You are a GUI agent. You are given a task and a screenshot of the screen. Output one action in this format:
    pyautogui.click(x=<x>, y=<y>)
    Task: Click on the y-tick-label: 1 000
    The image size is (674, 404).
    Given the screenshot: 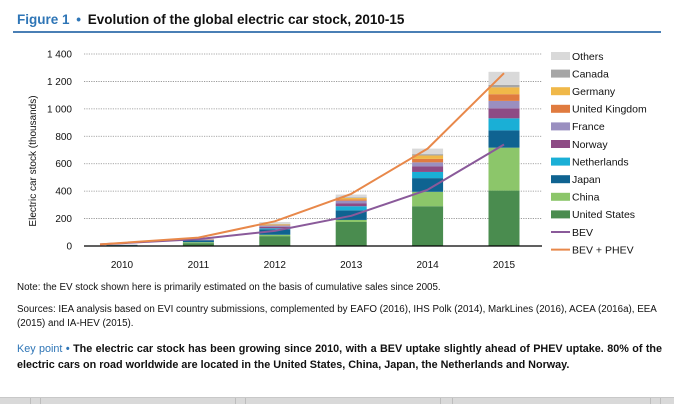 What is the action you would take?
    pyautogui.click(x=59, y=109)
    